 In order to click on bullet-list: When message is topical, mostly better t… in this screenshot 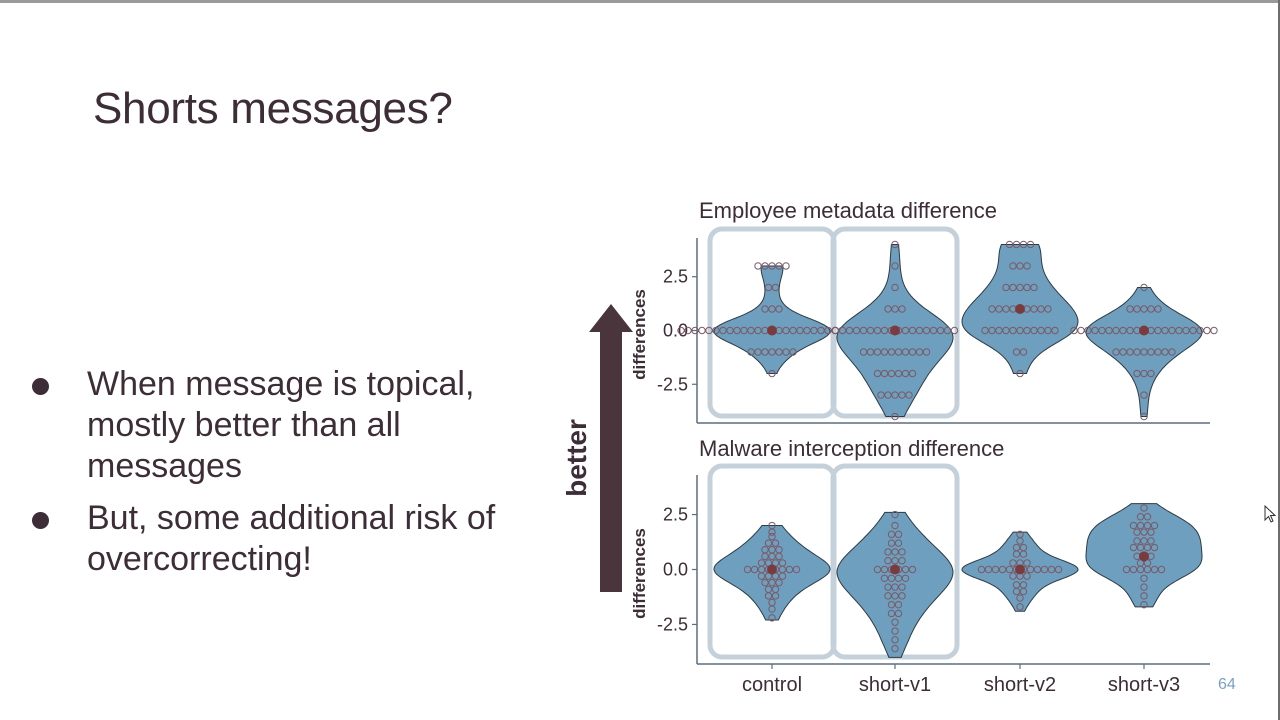, I will do `click(290, 477)`.